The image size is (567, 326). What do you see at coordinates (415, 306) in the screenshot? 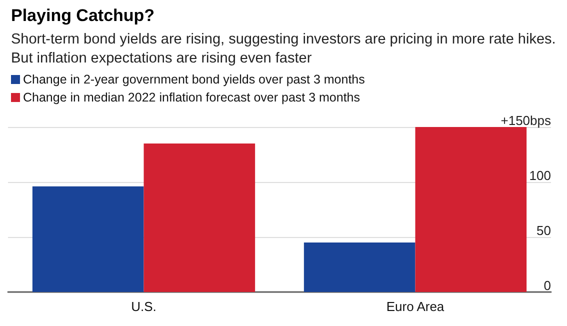
I see `x-tick-label: Euro Area` at bounding box center [415, 306].